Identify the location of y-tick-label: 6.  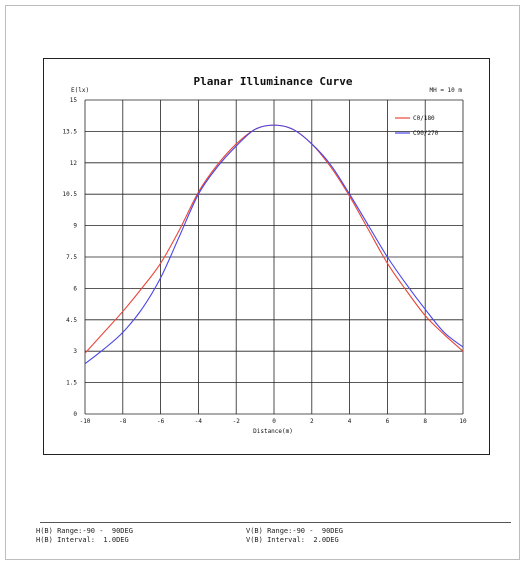
(75, 288).